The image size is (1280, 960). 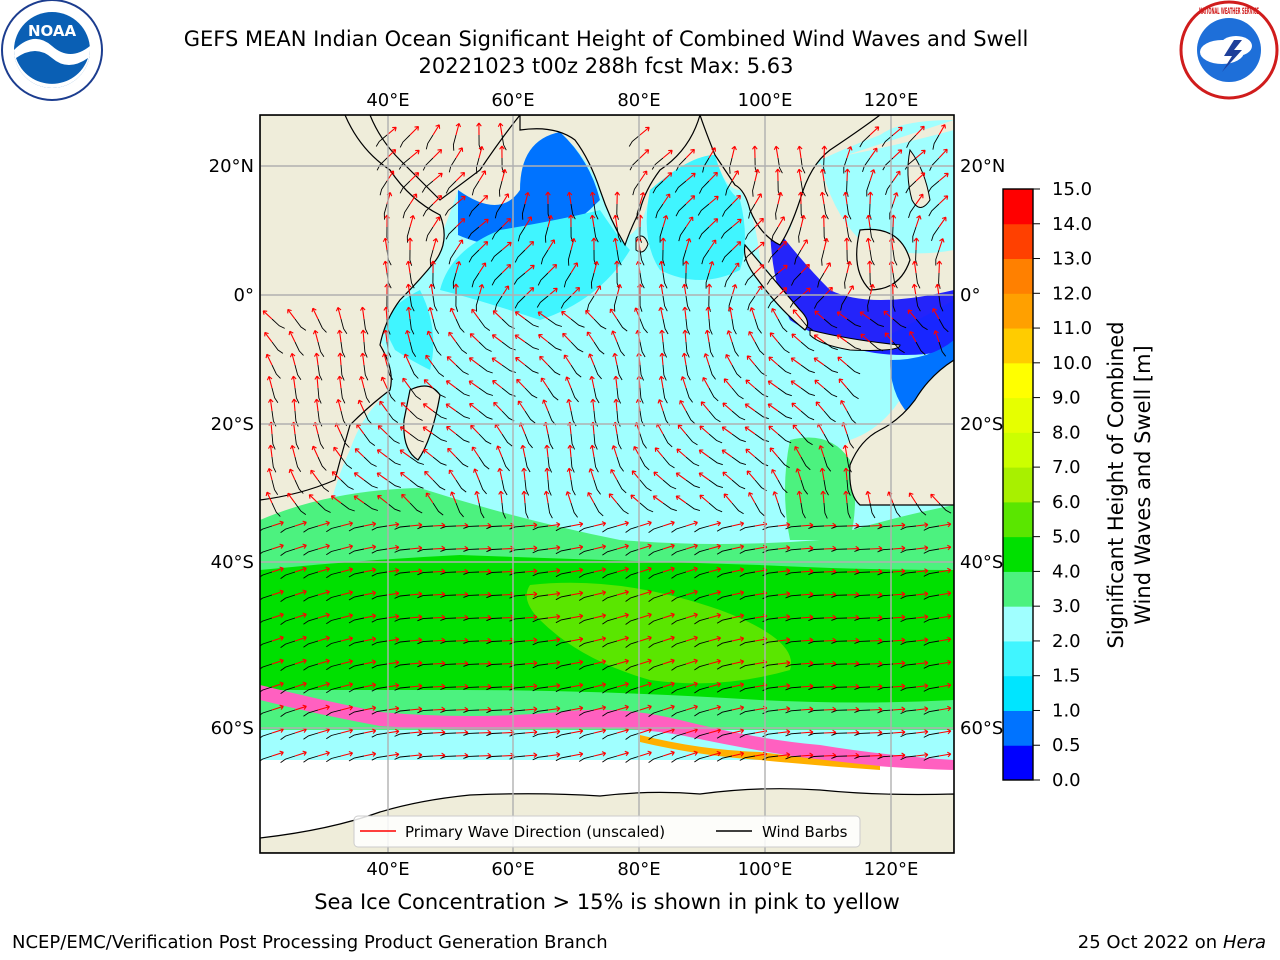 I want to click on colorbar-frame, so click(x=1018, y=484).